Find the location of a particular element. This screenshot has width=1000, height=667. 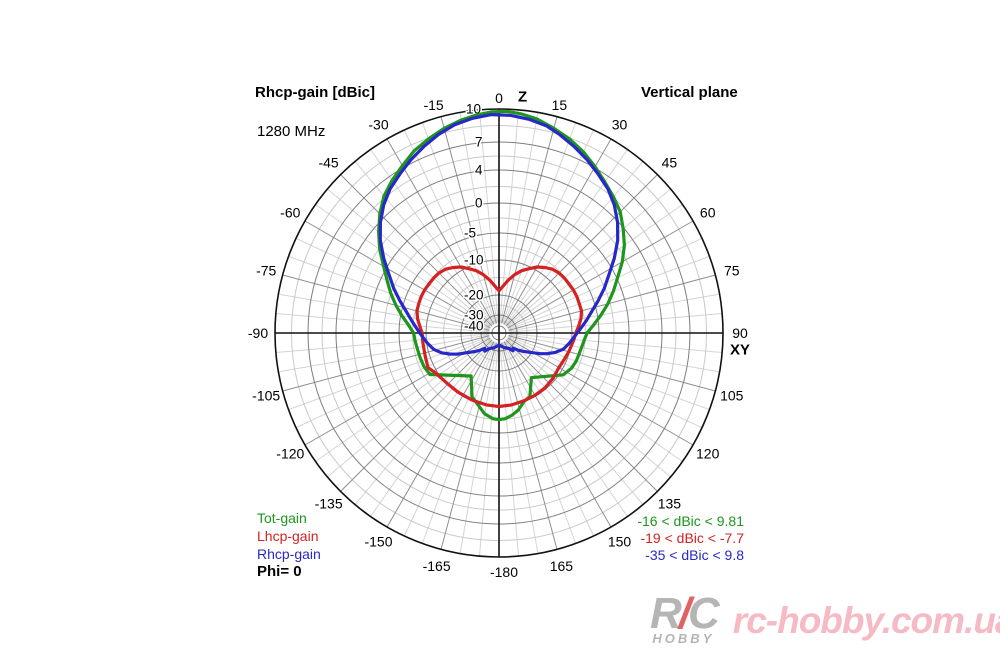

range-tot-gain: -16 < dBic < 9.81 is located at coordinates (690, 521).